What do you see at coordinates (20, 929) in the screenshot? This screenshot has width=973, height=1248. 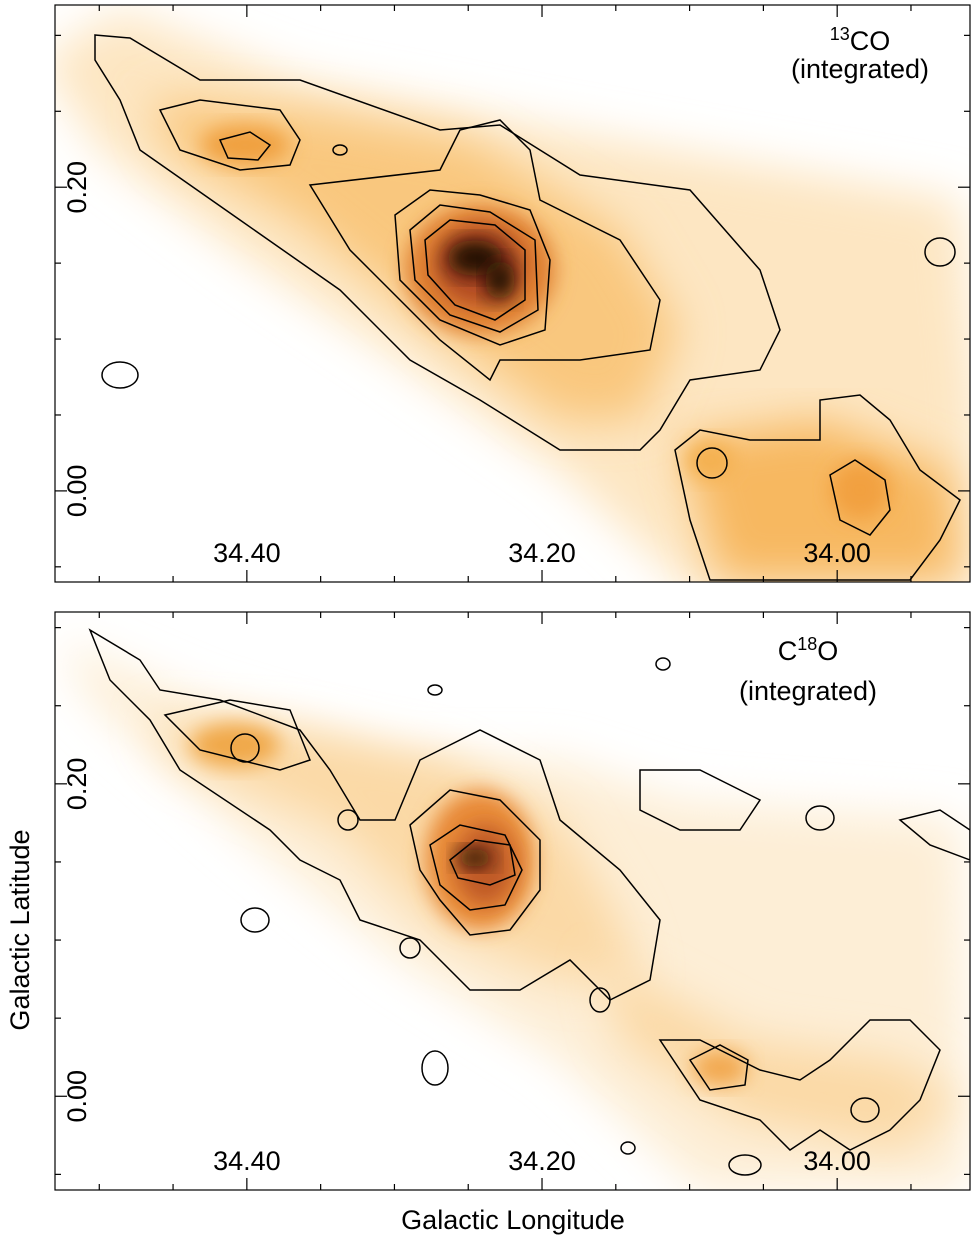 I see `y-axis-label: Galactic Latitude` at bounding box center [20, 929].